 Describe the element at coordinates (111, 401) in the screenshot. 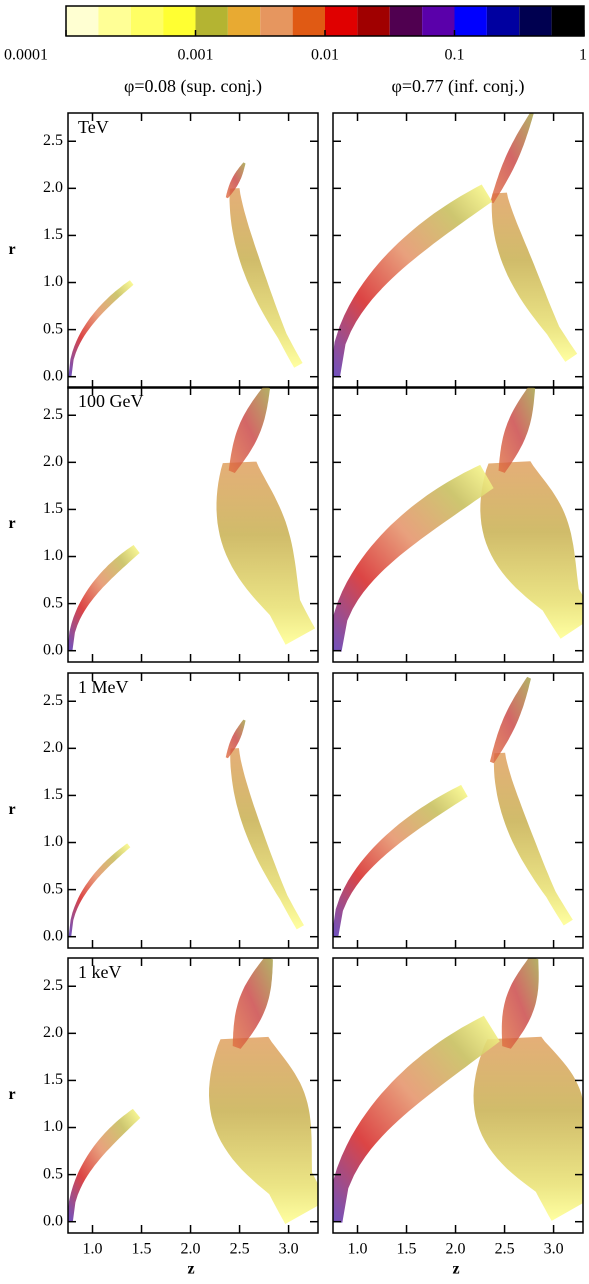

I see `row-label: 100 GeV` at that location.